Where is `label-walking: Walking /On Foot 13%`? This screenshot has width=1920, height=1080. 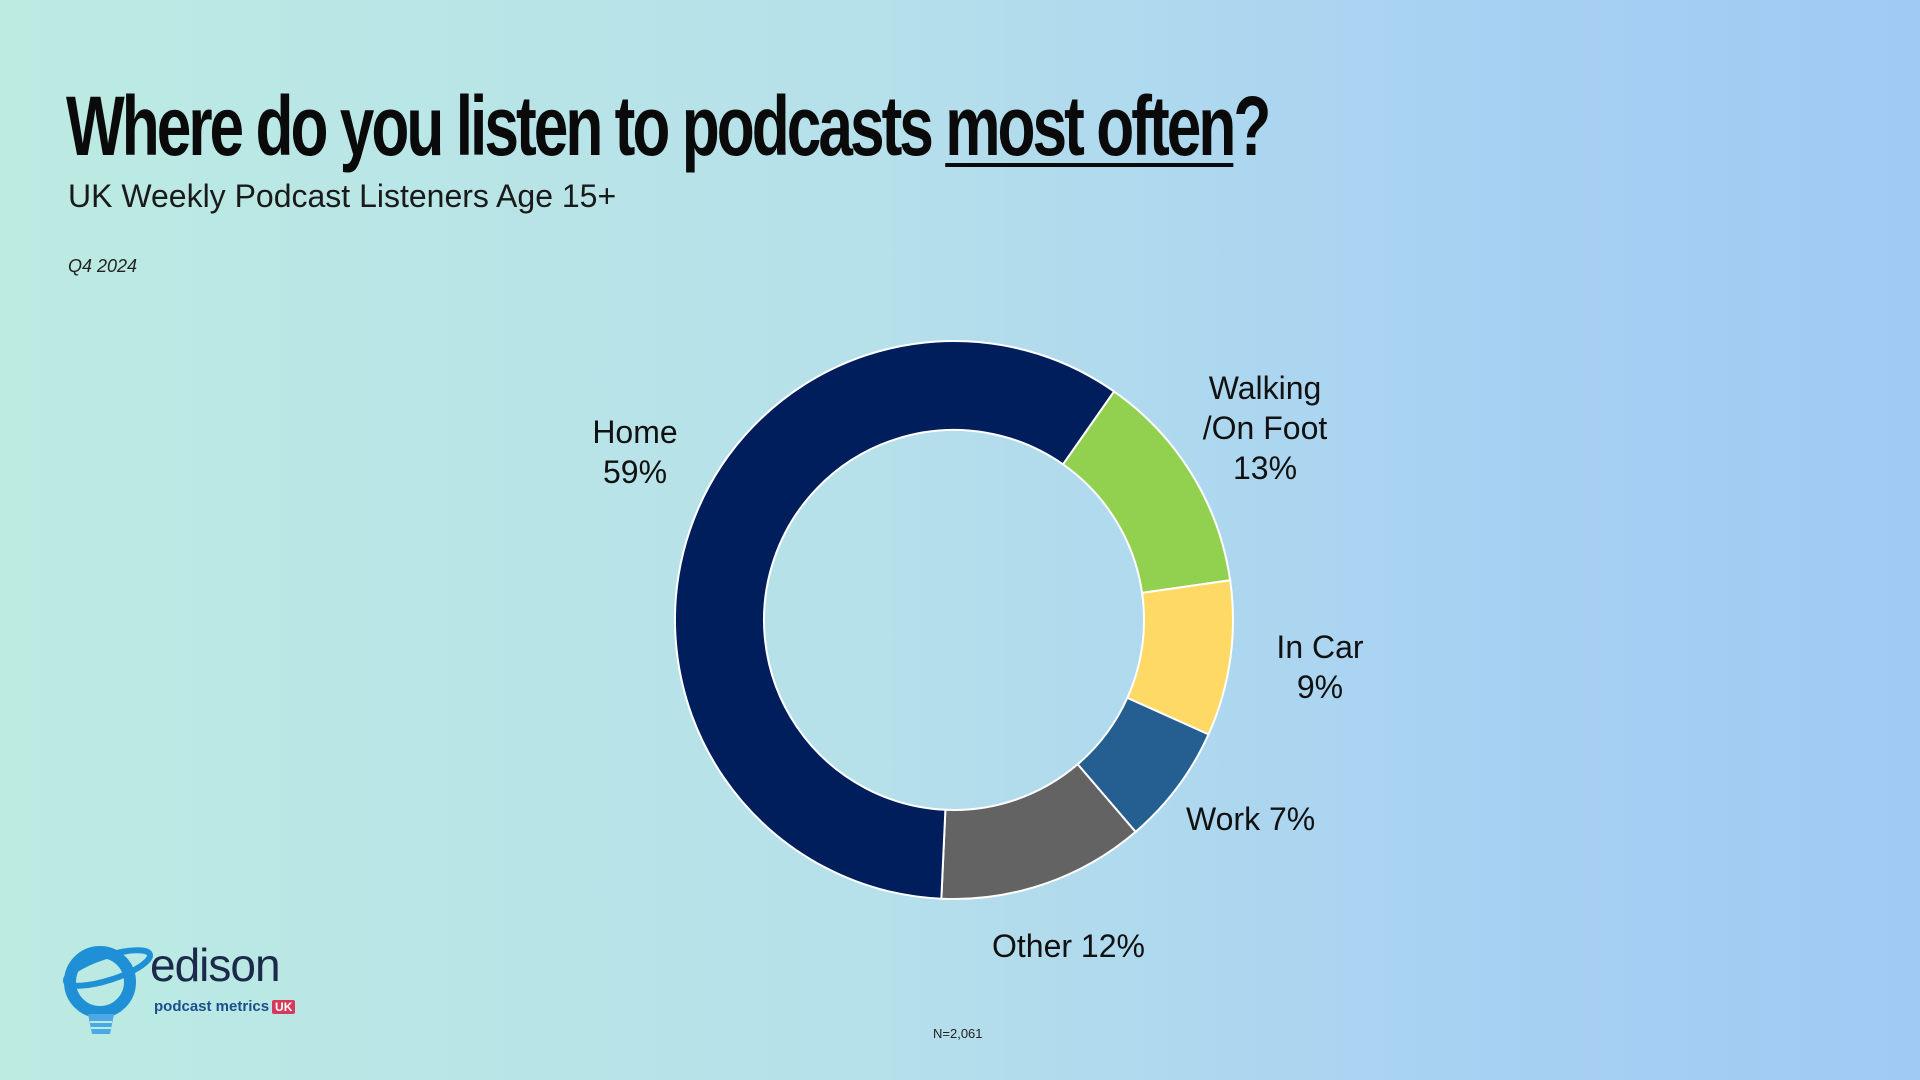 label-walking: Walking /On Foot 13% is located at coordinates (1265, 428).